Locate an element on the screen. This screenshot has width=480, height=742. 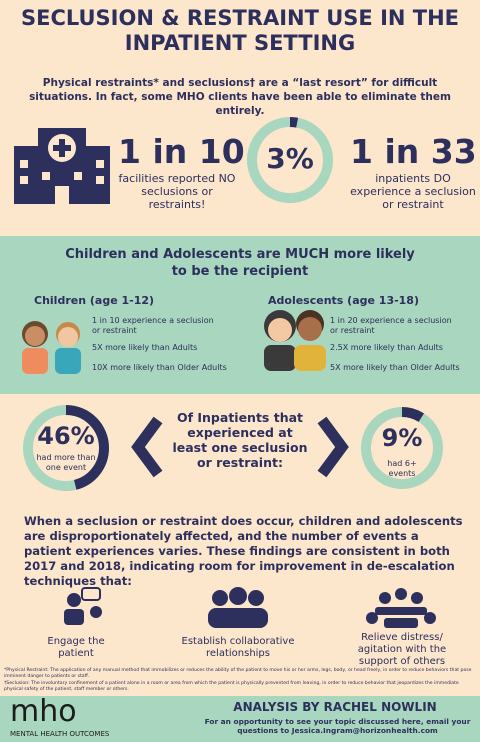
adolescents-icon is located at coordinates (295, 340).